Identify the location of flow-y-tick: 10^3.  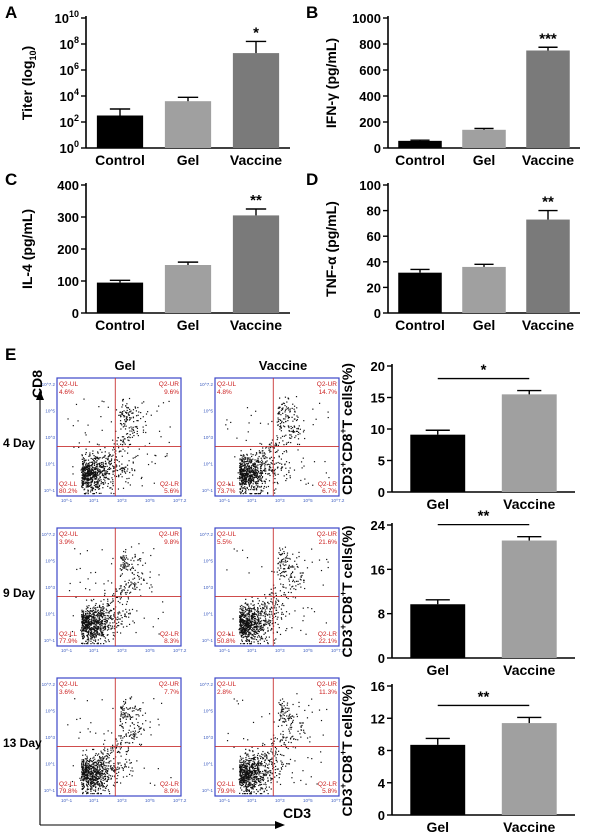
(50, 437).